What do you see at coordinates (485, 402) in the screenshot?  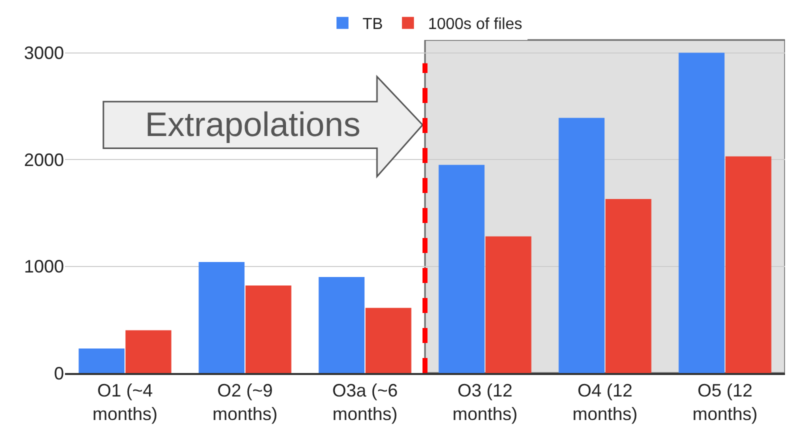 I see `x-tick-label: O3 (12 months)` at bounding box center [485, 402].